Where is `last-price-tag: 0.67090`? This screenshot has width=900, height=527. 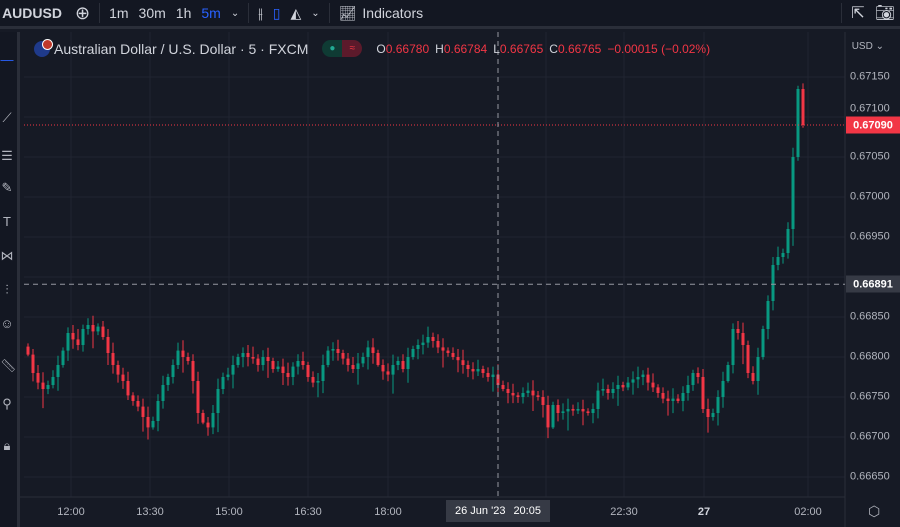
last-price-tag: 0.67090 is located at coordinates (873, 125).